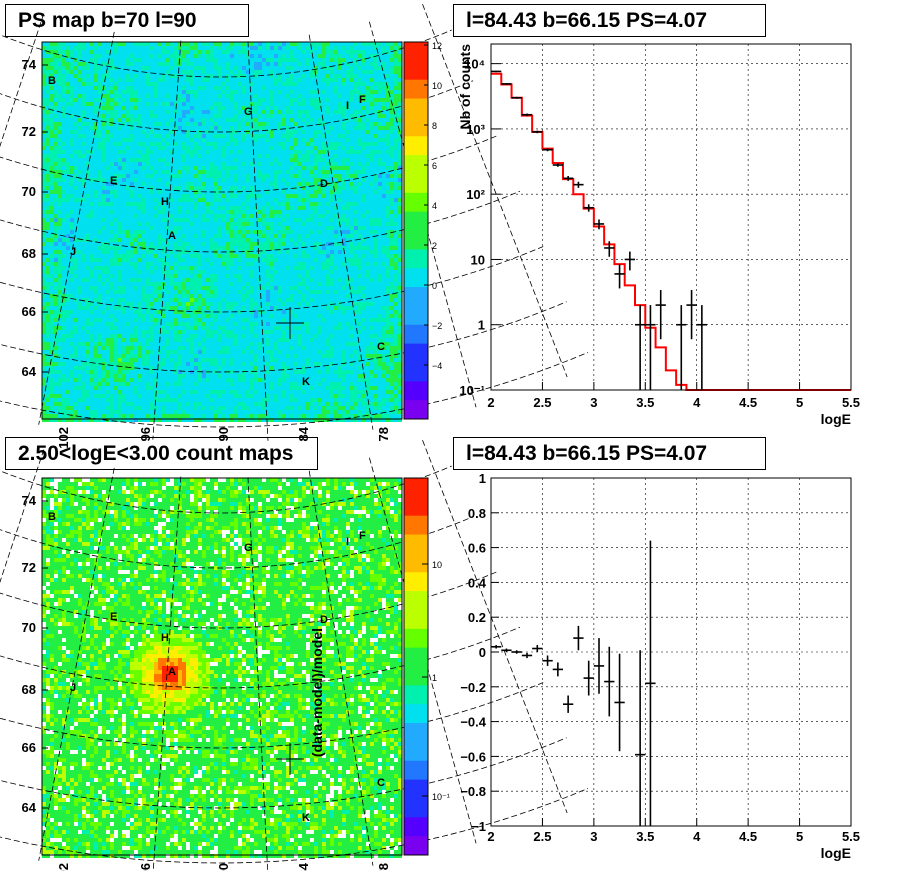  Describe the element at coordinates (434, 126) in the screenshot. I see `colorbar-tick: 8` at that location.